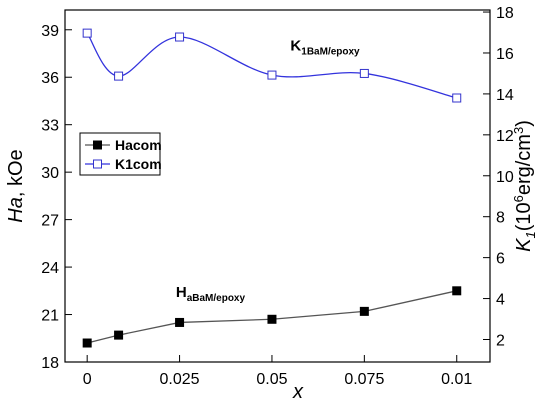 This screenshot has width=550, height=415. I want to click on x-tick-label: 0, so click(87, 379).